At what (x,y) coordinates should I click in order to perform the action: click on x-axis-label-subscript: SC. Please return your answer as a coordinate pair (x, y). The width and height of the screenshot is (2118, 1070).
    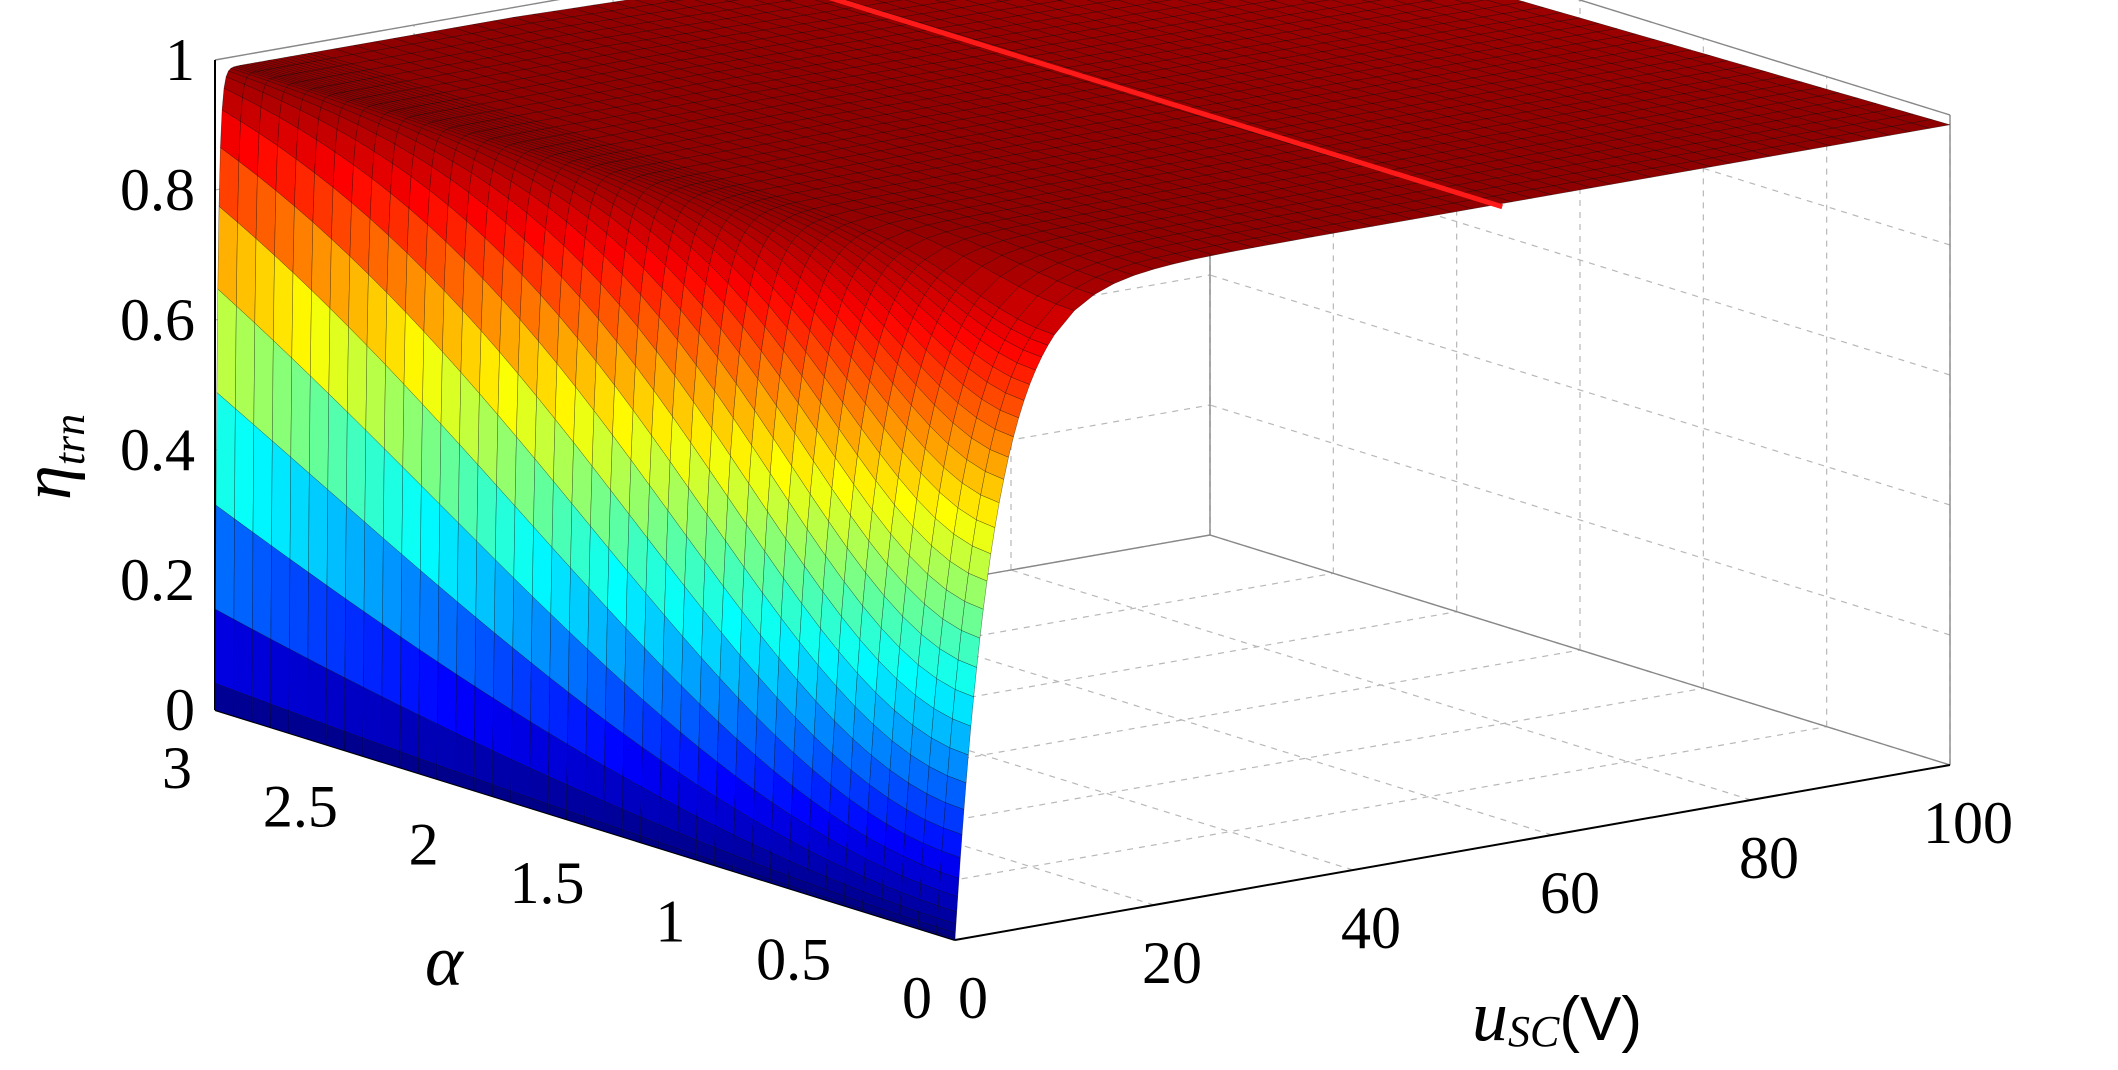
    Looking at the image, I should click on (1534, 1031).